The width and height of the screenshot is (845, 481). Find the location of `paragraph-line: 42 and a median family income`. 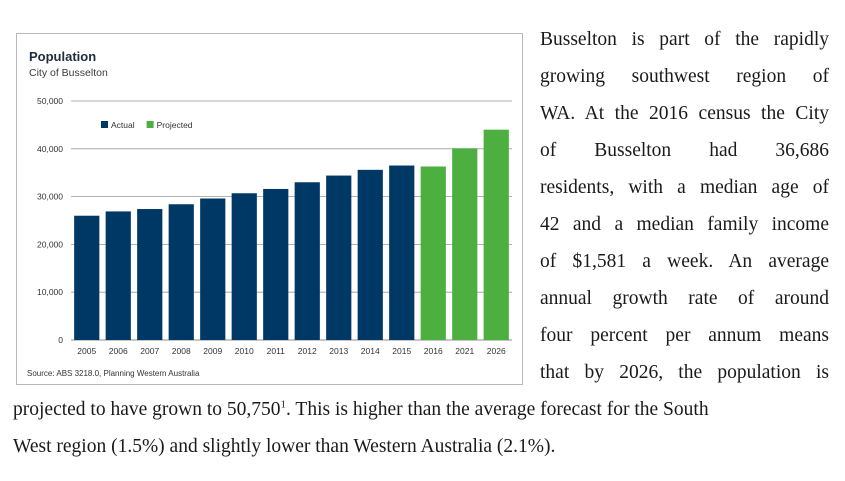

paragraph-line: 42 and a median family income is located at coordinates (684, 224).